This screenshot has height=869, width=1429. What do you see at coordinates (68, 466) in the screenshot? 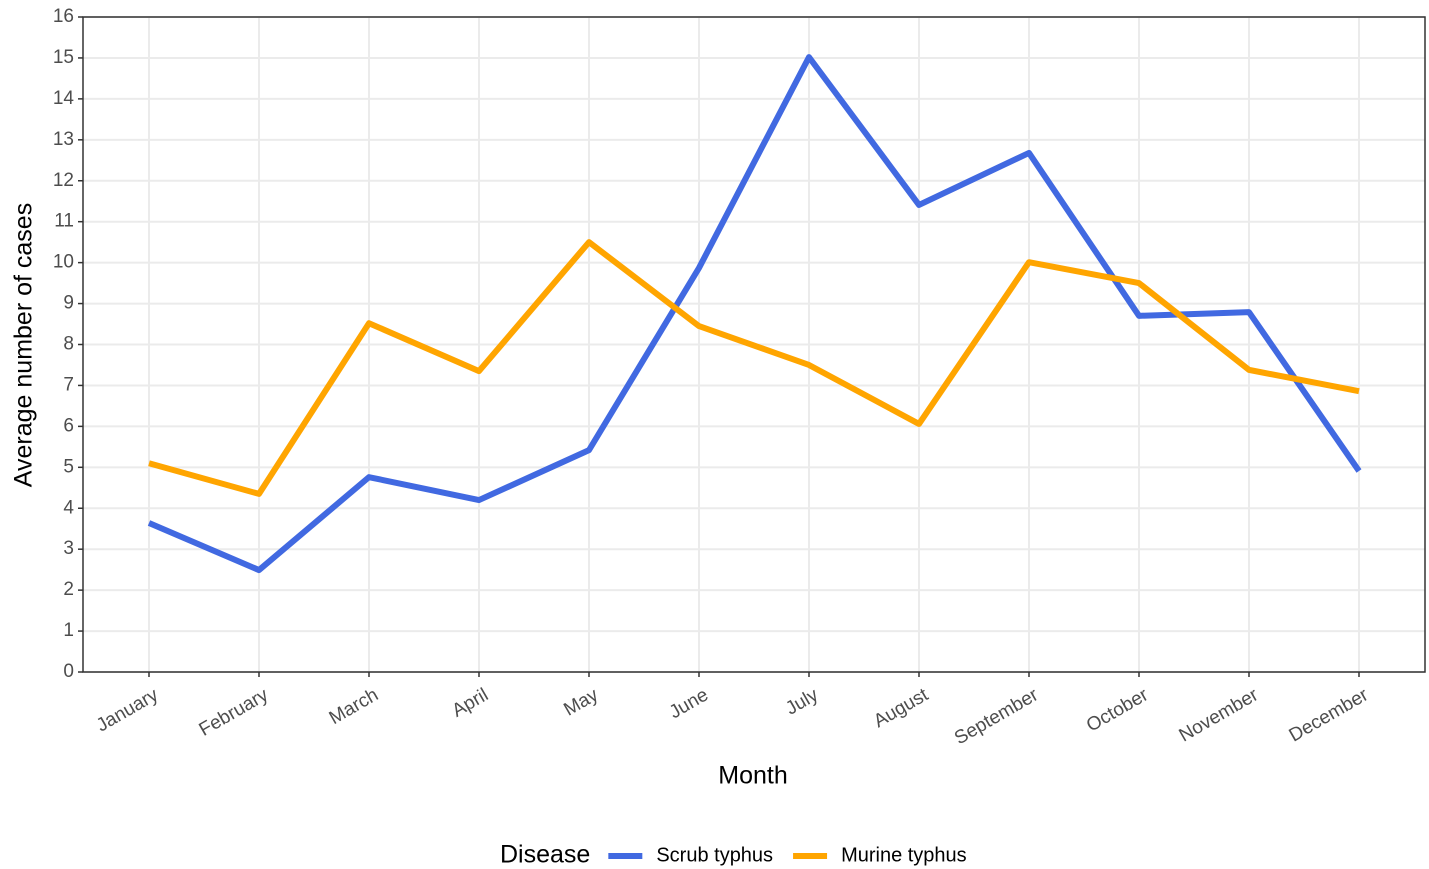
I see `y-tick-label: 5` at bounding box center [68, 466].